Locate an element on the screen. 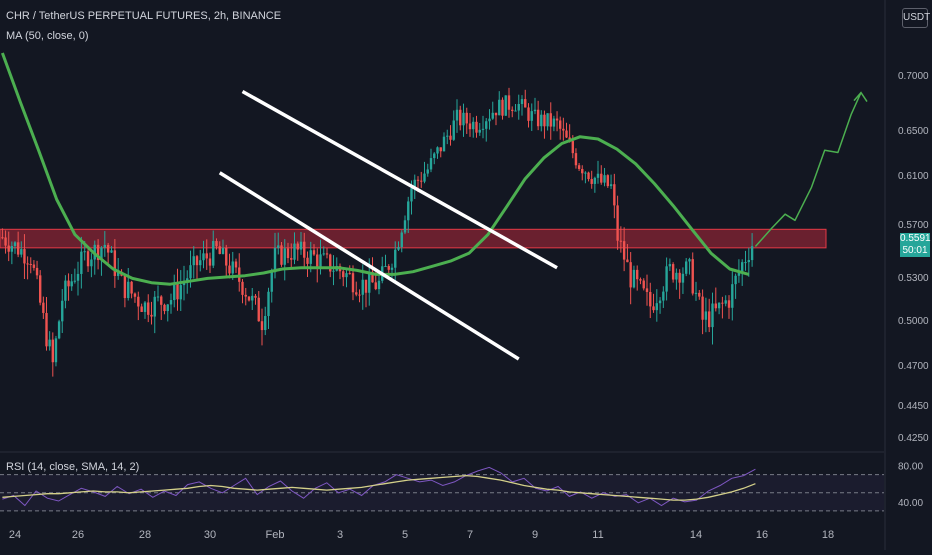  rsi-indicator-label: RSI (14, close, SMA, 14, 2) is located at coordinates (73, 467).